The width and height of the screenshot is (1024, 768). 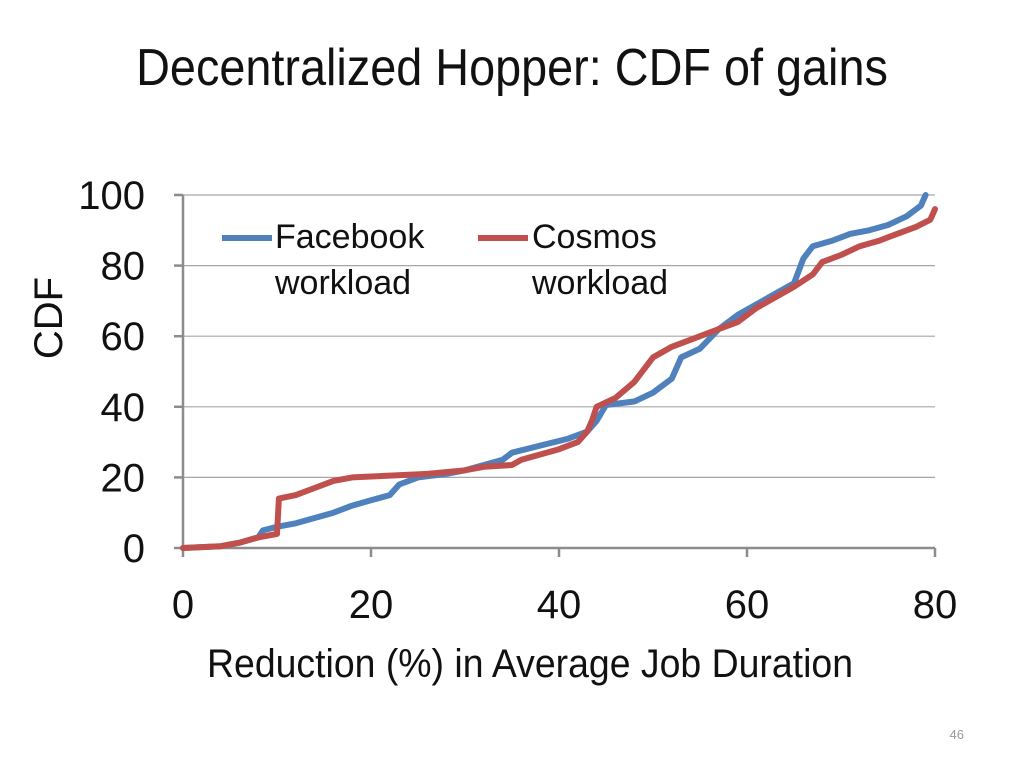 I want to click on y-tick-label-40: 40, so click(x=123, y=408).